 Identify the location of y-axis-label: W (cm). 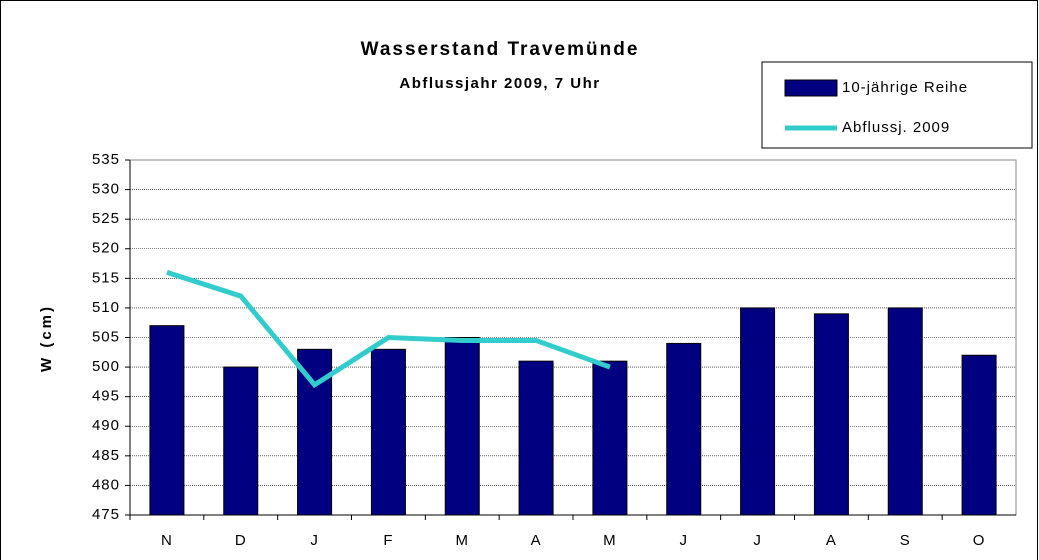
(46, 338).